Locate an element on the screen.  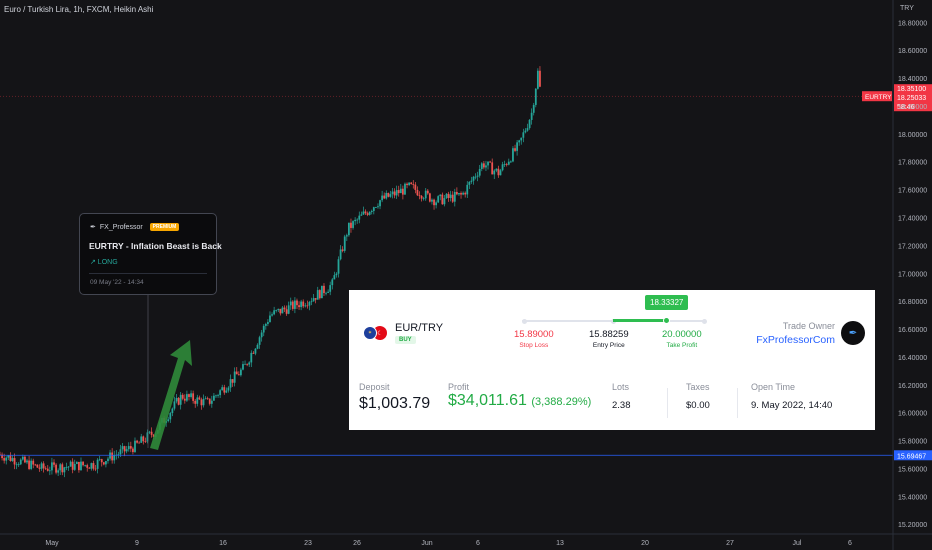
post-date: 09 May '22 - 14:34 is located at coordinates (117, 282).